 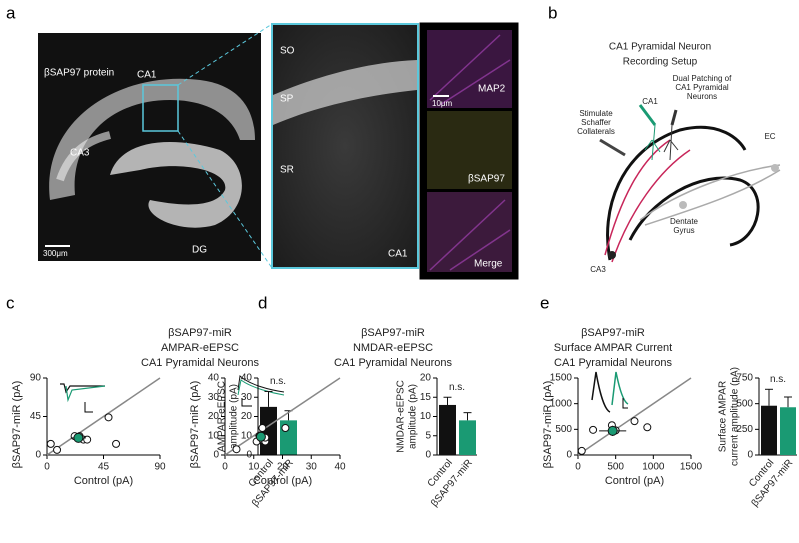 What do you see at coordinates (702, 87) in the screenshot?
I see `diagram-label: CA1 Pyramidal` at bounding box center [702, 87].